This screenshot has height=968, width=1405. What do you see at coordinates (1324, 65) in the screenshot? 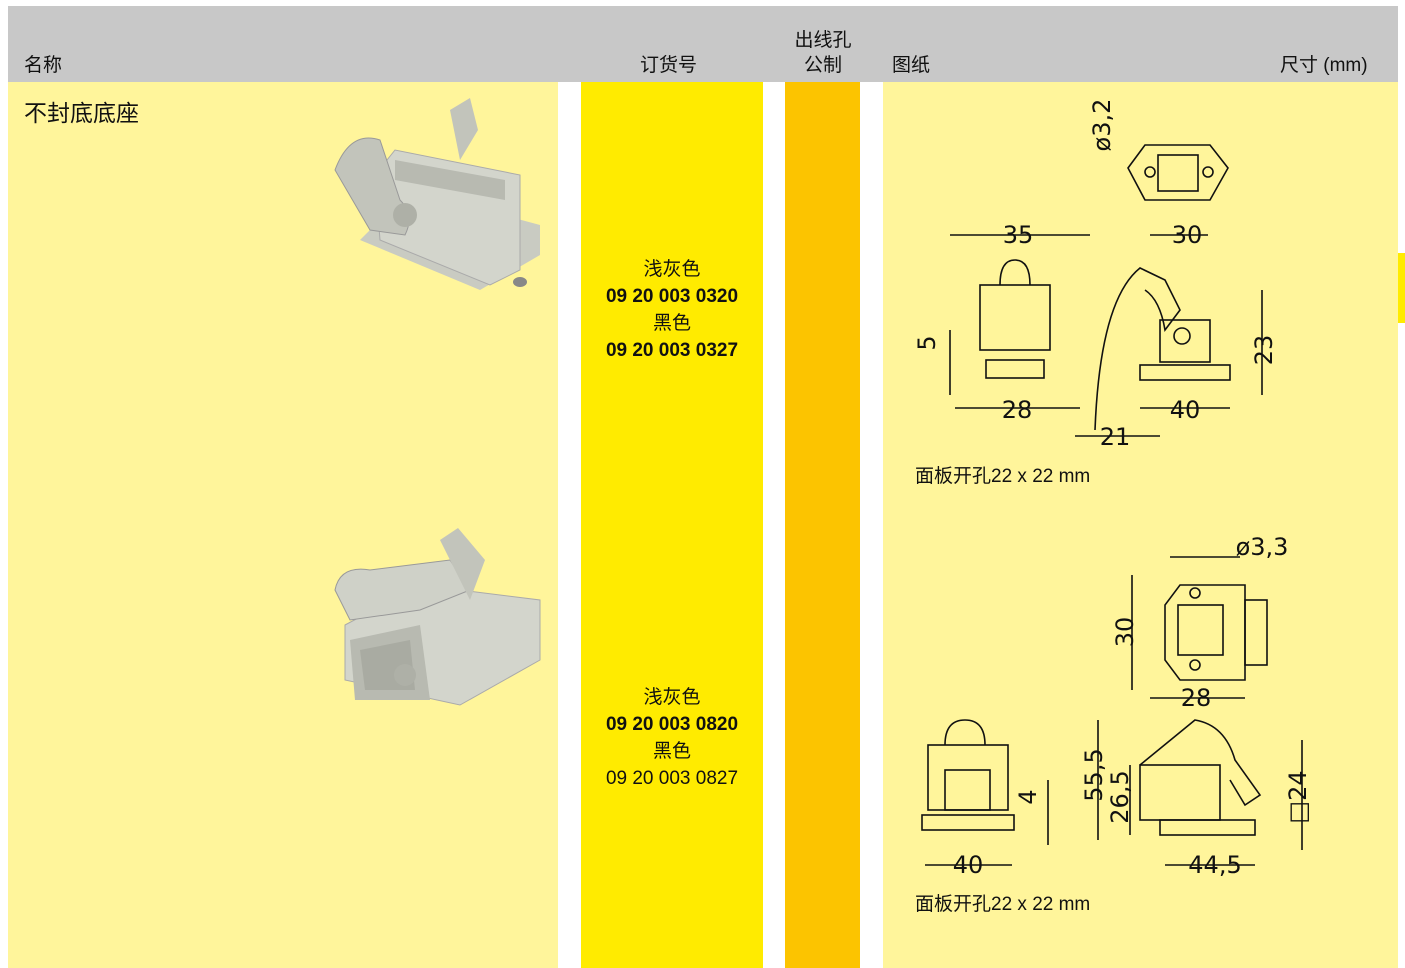
I see `header-dimensions: 尺寸 (mm)` at bounding box center [1324, 65].